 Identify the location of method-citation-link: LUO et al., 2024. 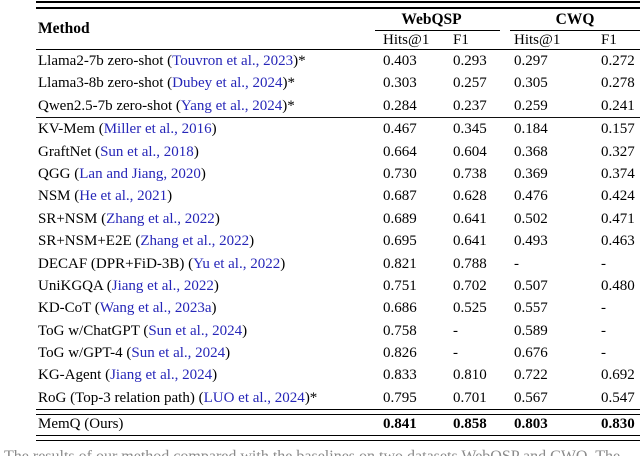
(254, 397).